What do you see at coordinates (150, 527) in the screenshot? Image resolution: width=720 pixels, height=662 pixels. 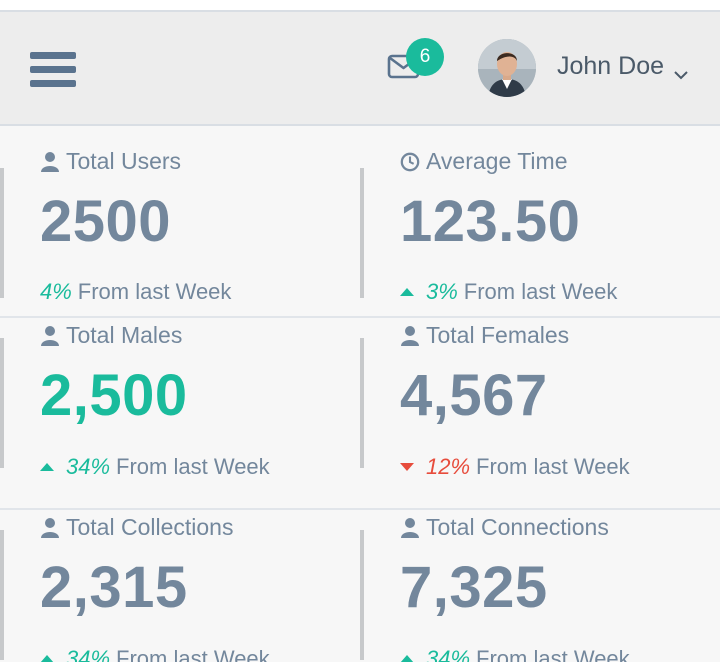 I see `tile-title: Total Collections` at bounding box center [150, 527].